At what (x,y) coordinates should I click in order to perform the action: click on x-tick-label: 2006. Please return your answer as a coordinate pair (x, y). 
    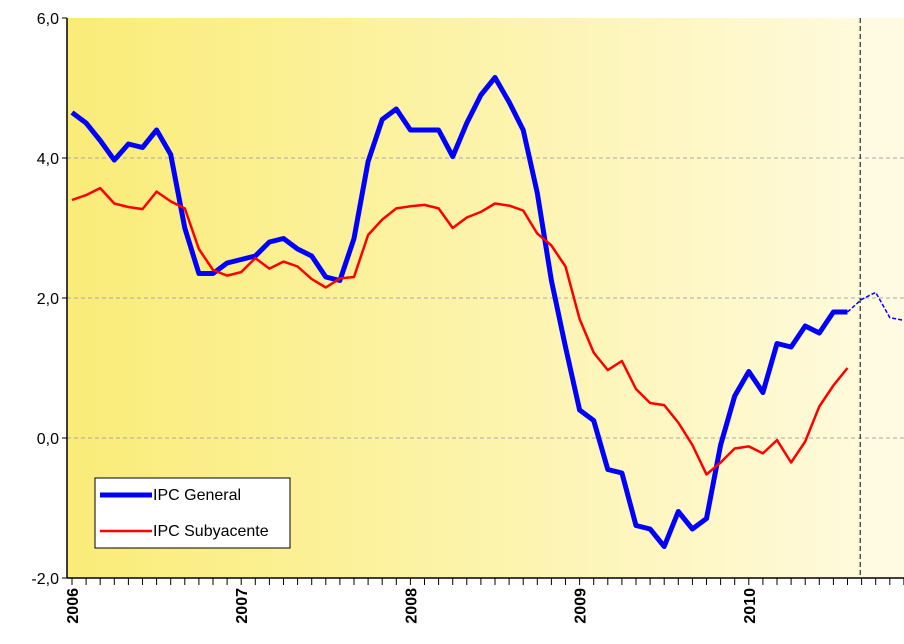
    Looking at the image, I should click on (73, 606).